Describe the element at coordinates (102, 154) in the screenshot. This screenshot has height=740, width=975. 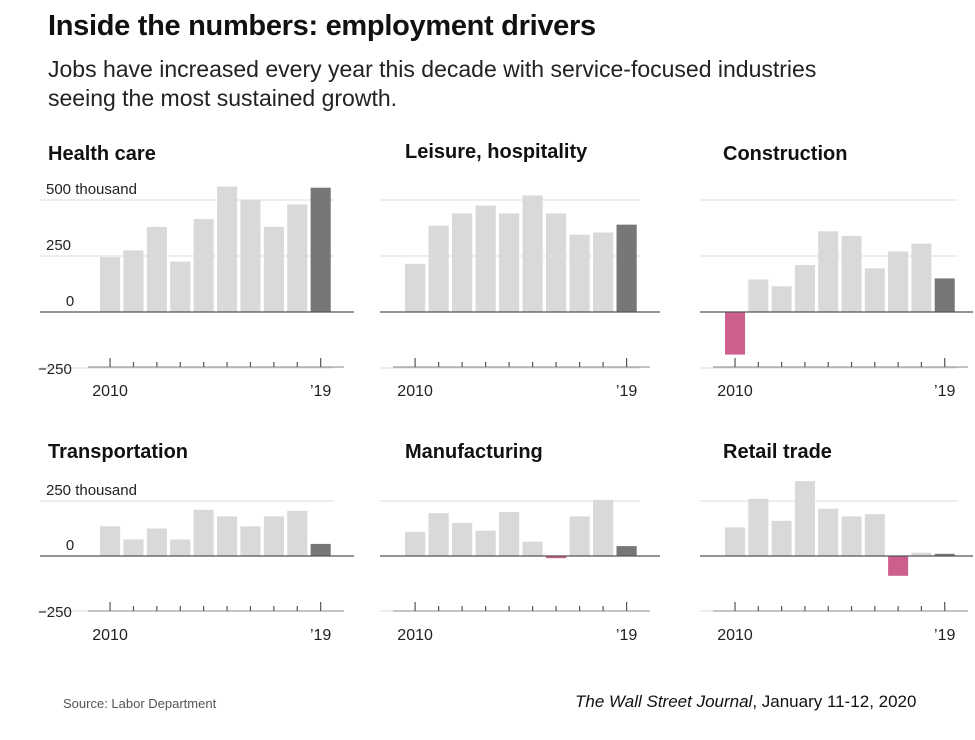
I see `chart-title: Health care` at that location.